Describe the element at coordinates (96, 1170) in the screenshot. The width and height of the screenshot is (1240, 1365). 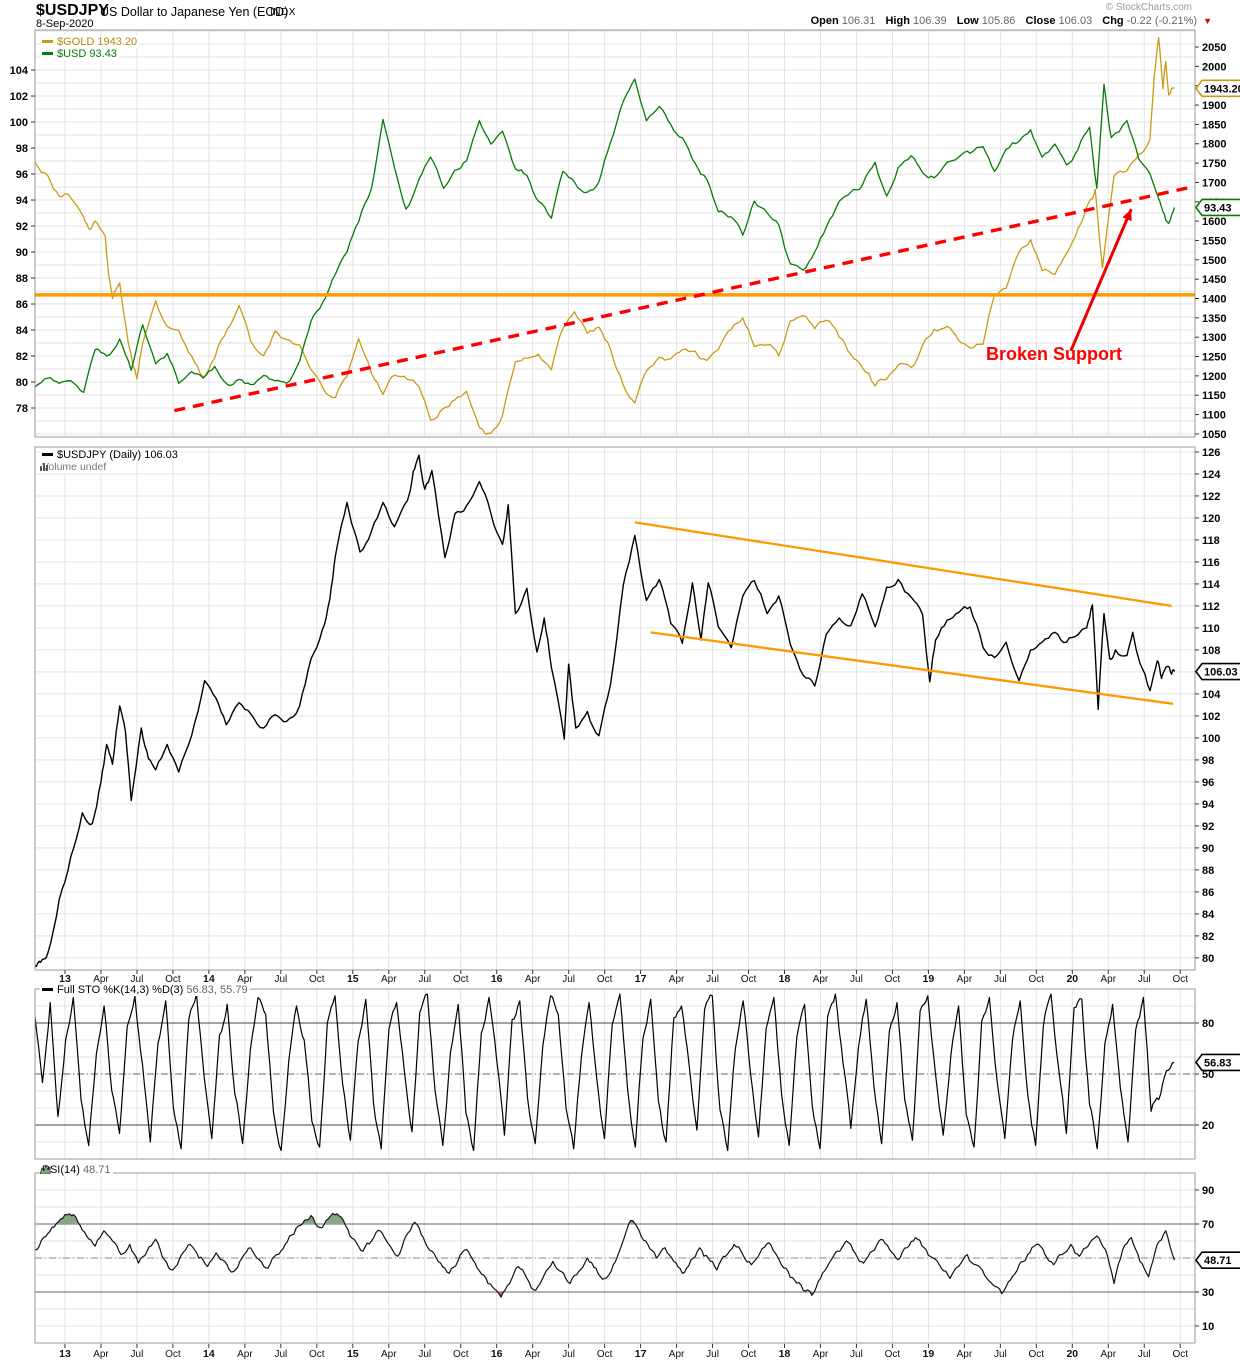
I see `legend-rsi-value: 48.71` at that location.